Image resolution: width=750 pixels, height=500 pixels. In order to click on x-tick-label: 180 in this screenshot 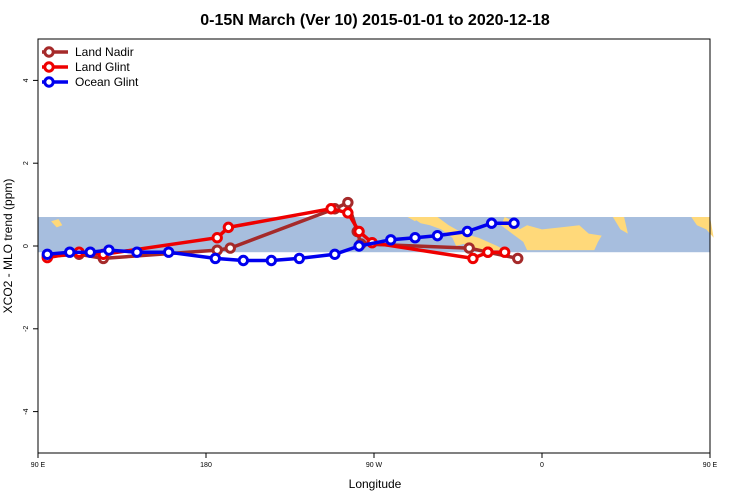, I will do `click(206, 465)`.